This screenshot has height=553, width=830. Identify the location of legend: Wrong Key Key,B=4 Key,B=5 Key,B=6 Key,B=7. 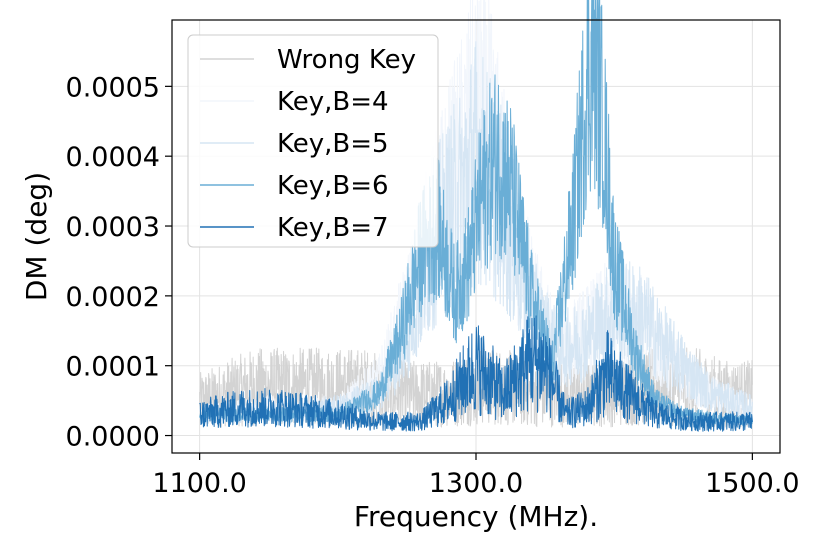
(313, 141).